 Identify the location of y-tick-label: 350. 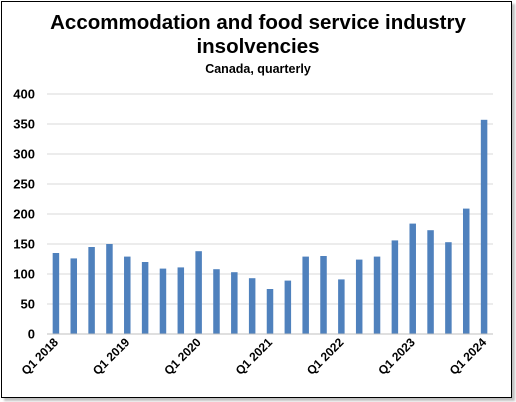
(24, 124).